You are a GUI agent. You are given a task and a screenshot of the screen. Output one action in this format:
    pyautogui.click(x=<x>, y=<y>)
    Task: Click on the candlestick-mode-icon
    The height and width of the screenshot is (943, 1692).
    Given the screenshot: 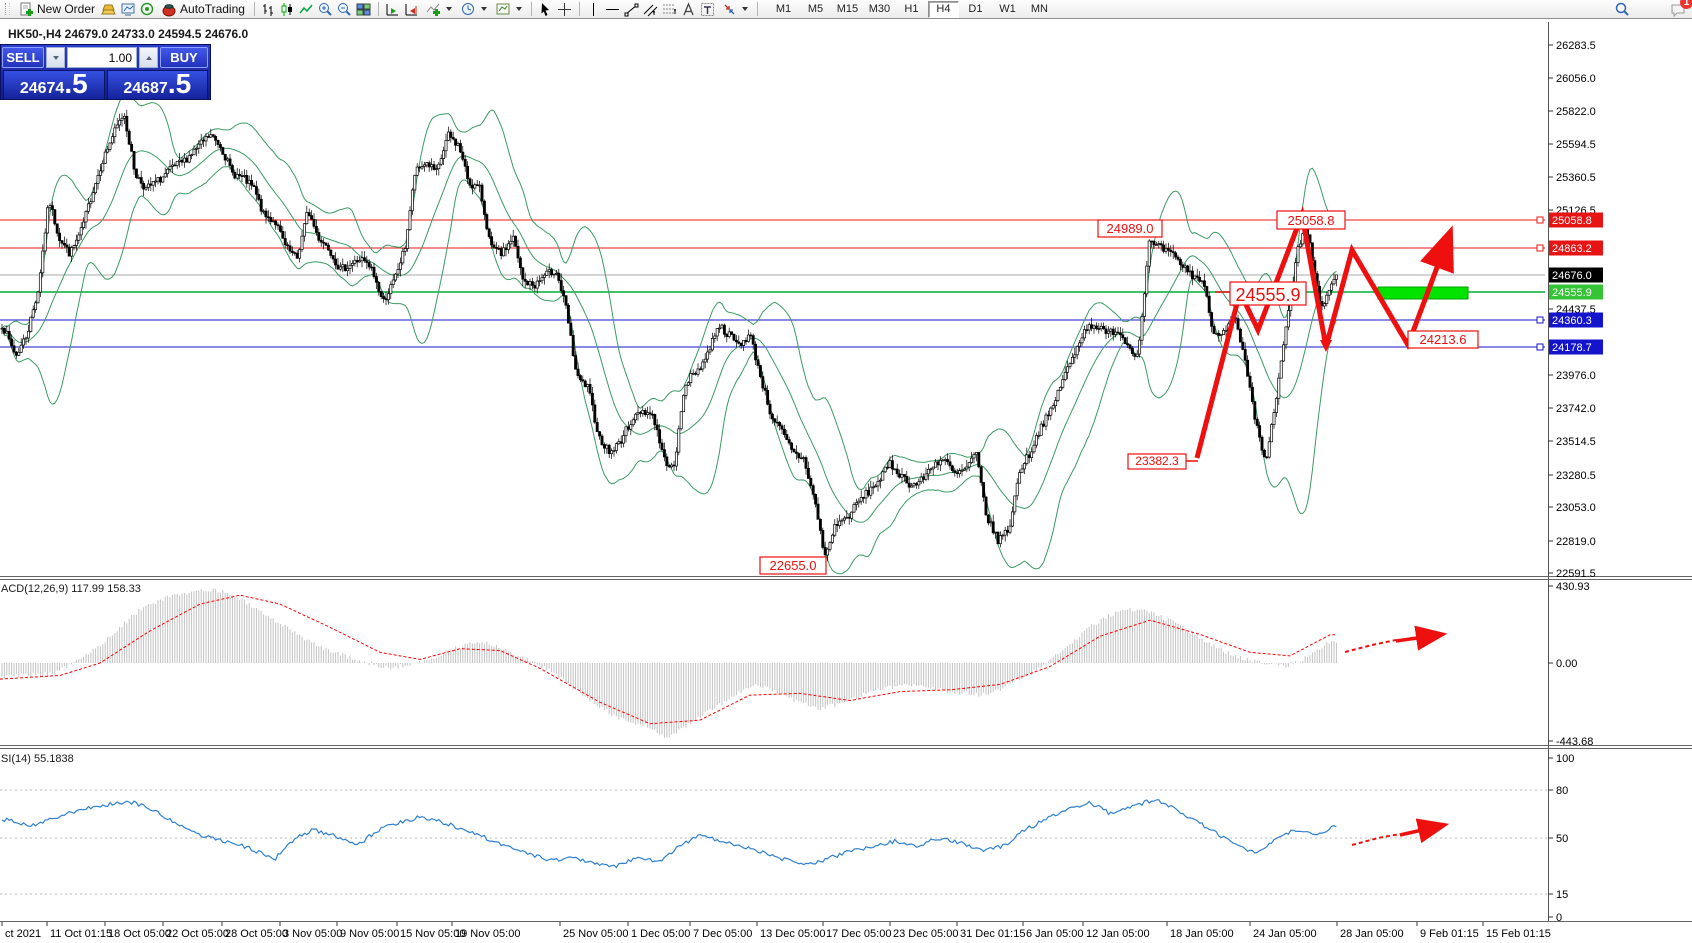 What is the action you would take?
    pyautogui.click(x=288, y=9)
    